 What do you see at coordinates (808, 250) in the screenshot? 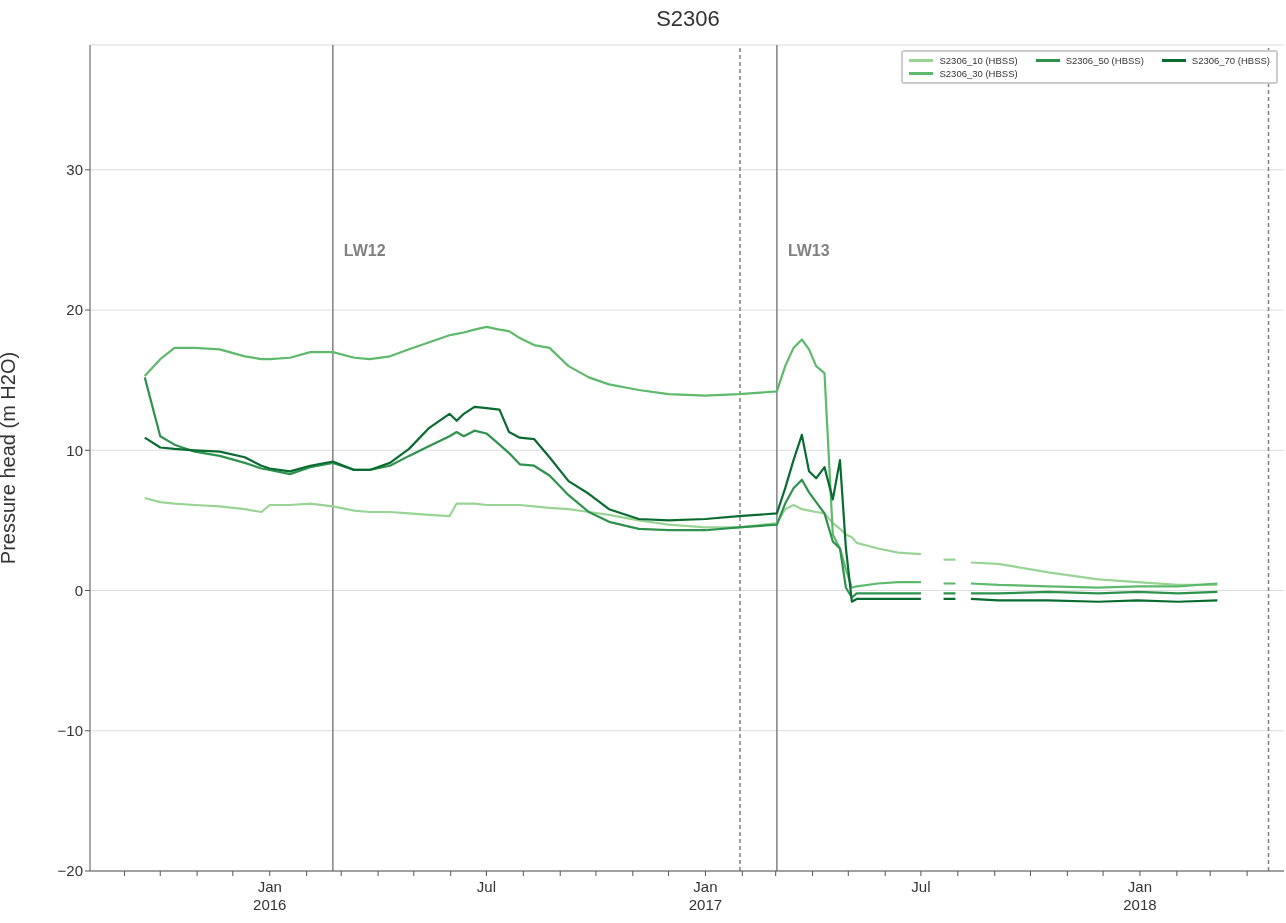
I see `ref-line-label: LW13` at bounding box center [808, 250].